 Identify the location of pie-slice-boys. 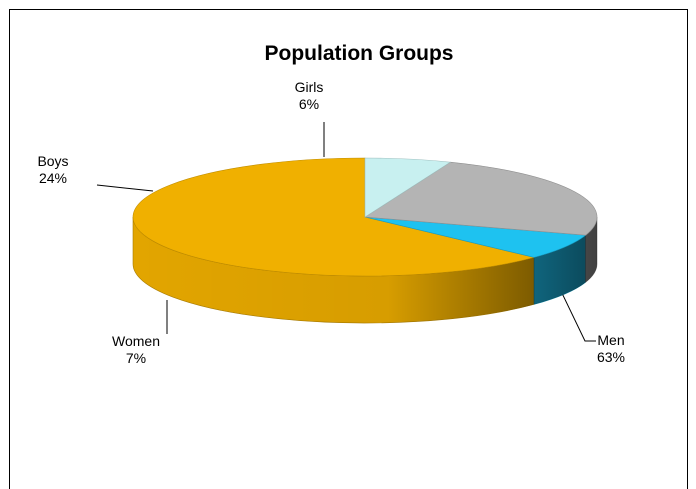
(481, 198).